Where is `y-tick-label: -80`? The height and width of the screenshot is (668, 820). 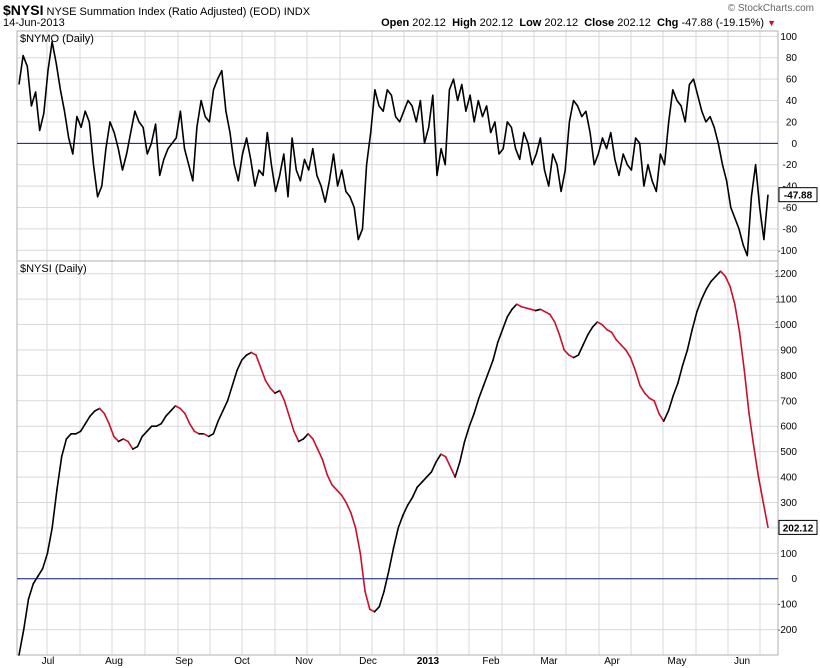 y-tick-label: -80 is located at coordinates (790, 229).